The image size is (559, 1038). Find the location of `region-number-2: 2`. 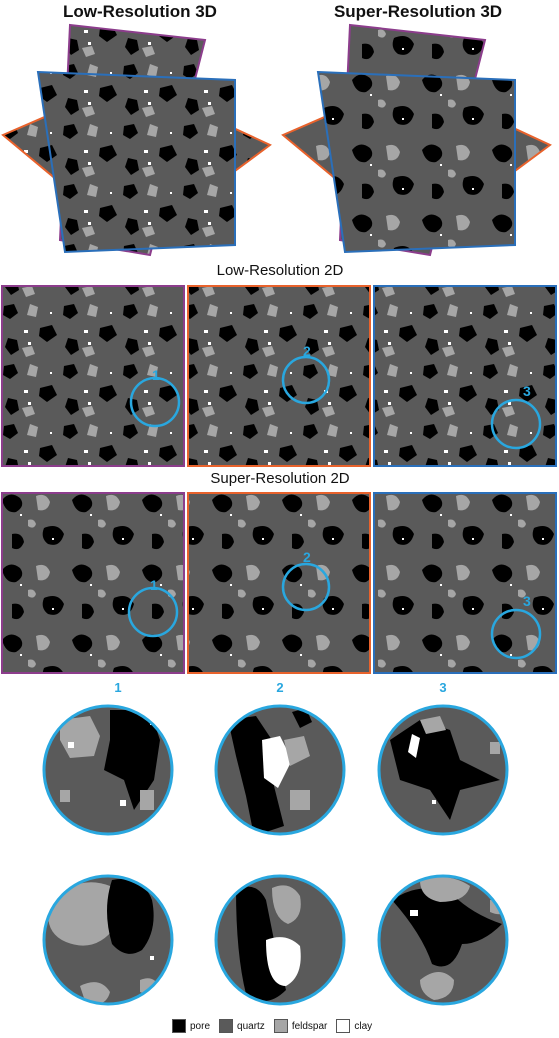

region-number-2: 2 is located at coordinates (280, 687).